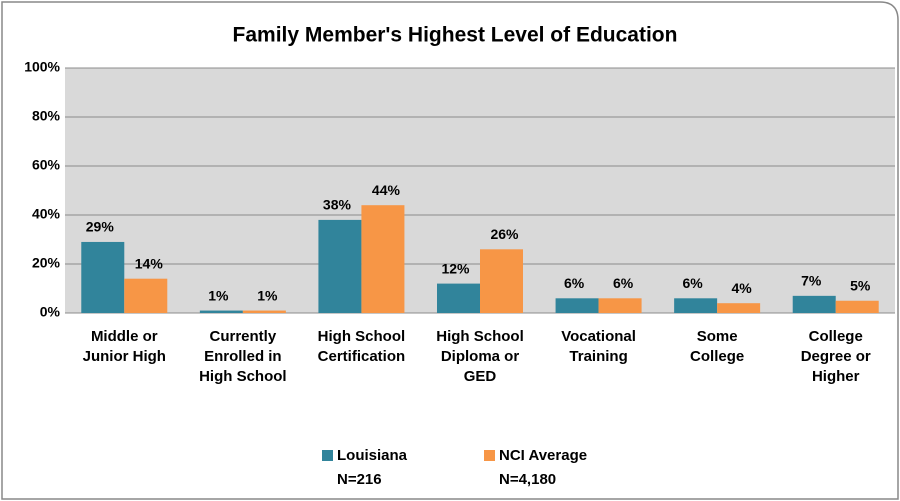 The width and height of the screenshot is (900, 501). I want to click on x-tick-label: College Degree or Higher, so click(836, 356).